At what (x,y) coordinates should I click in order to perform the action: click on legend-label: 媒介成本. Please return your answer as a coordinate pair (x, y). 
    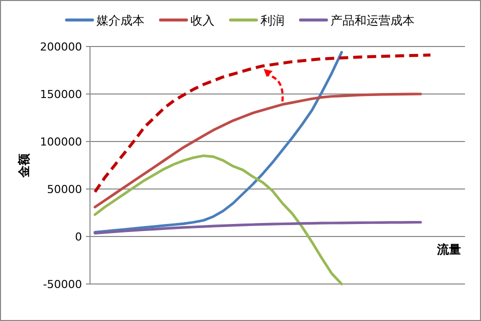
    Looking at the image, I should click on (120, 21).